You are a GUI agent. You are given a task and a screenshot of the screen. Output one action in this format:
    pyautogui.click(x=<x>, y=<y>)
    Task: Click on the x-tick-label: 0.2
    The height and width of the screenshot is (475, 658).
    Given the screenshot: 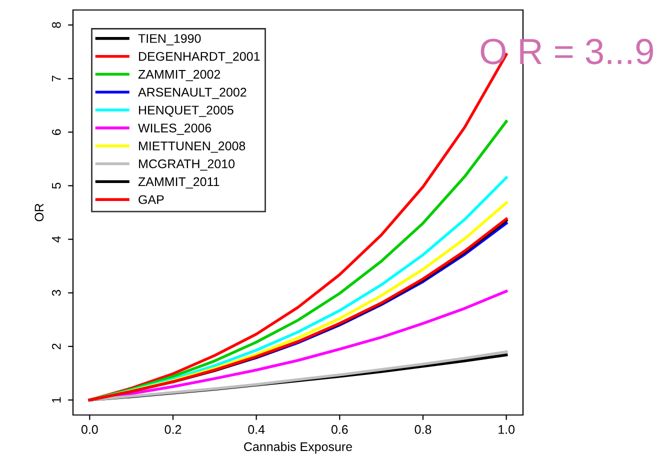 What is the action you would take?
    pyautogui.click(x=173, y=429)
    